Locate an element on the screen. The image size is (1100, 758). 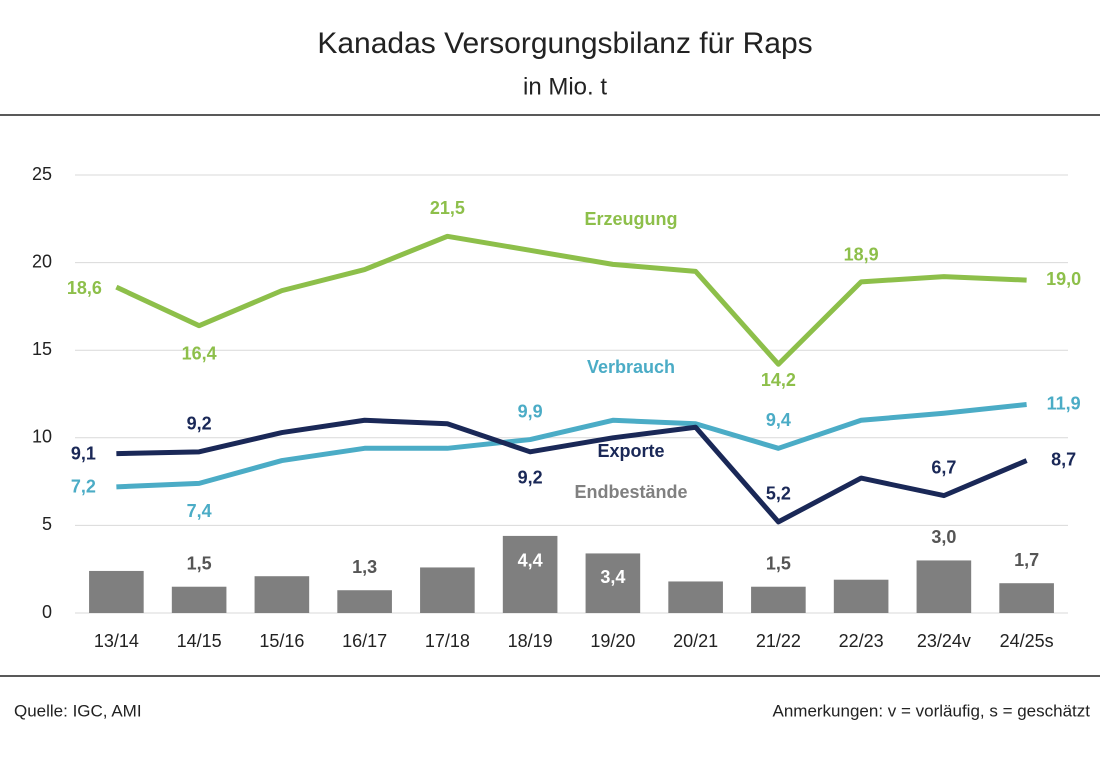
data-label: 4,4 is located at coordinates (530, 561).